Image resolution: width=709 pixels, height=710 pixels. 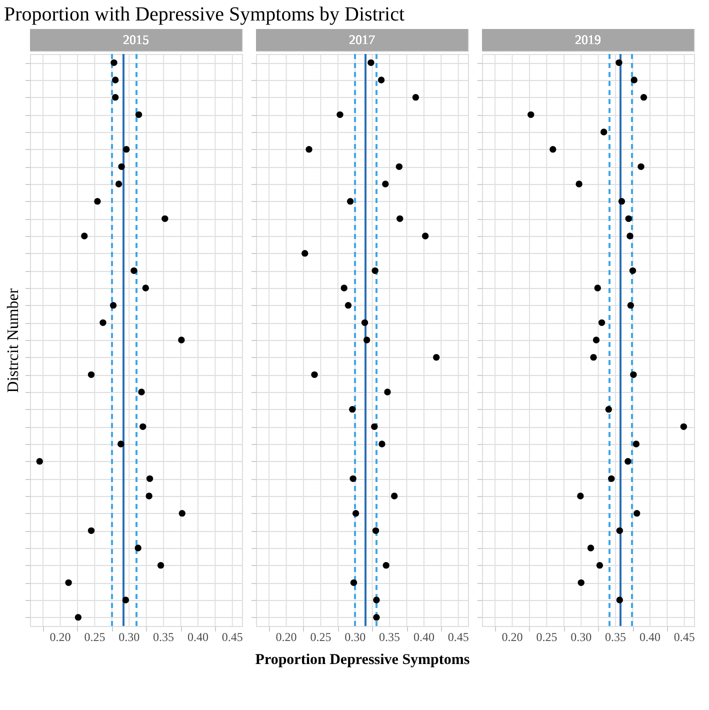 What do you see at coordinates (13, 340) in the screenshot?
I see `y-axis-title: Distrcit Number` at bounding box center [13, 340].